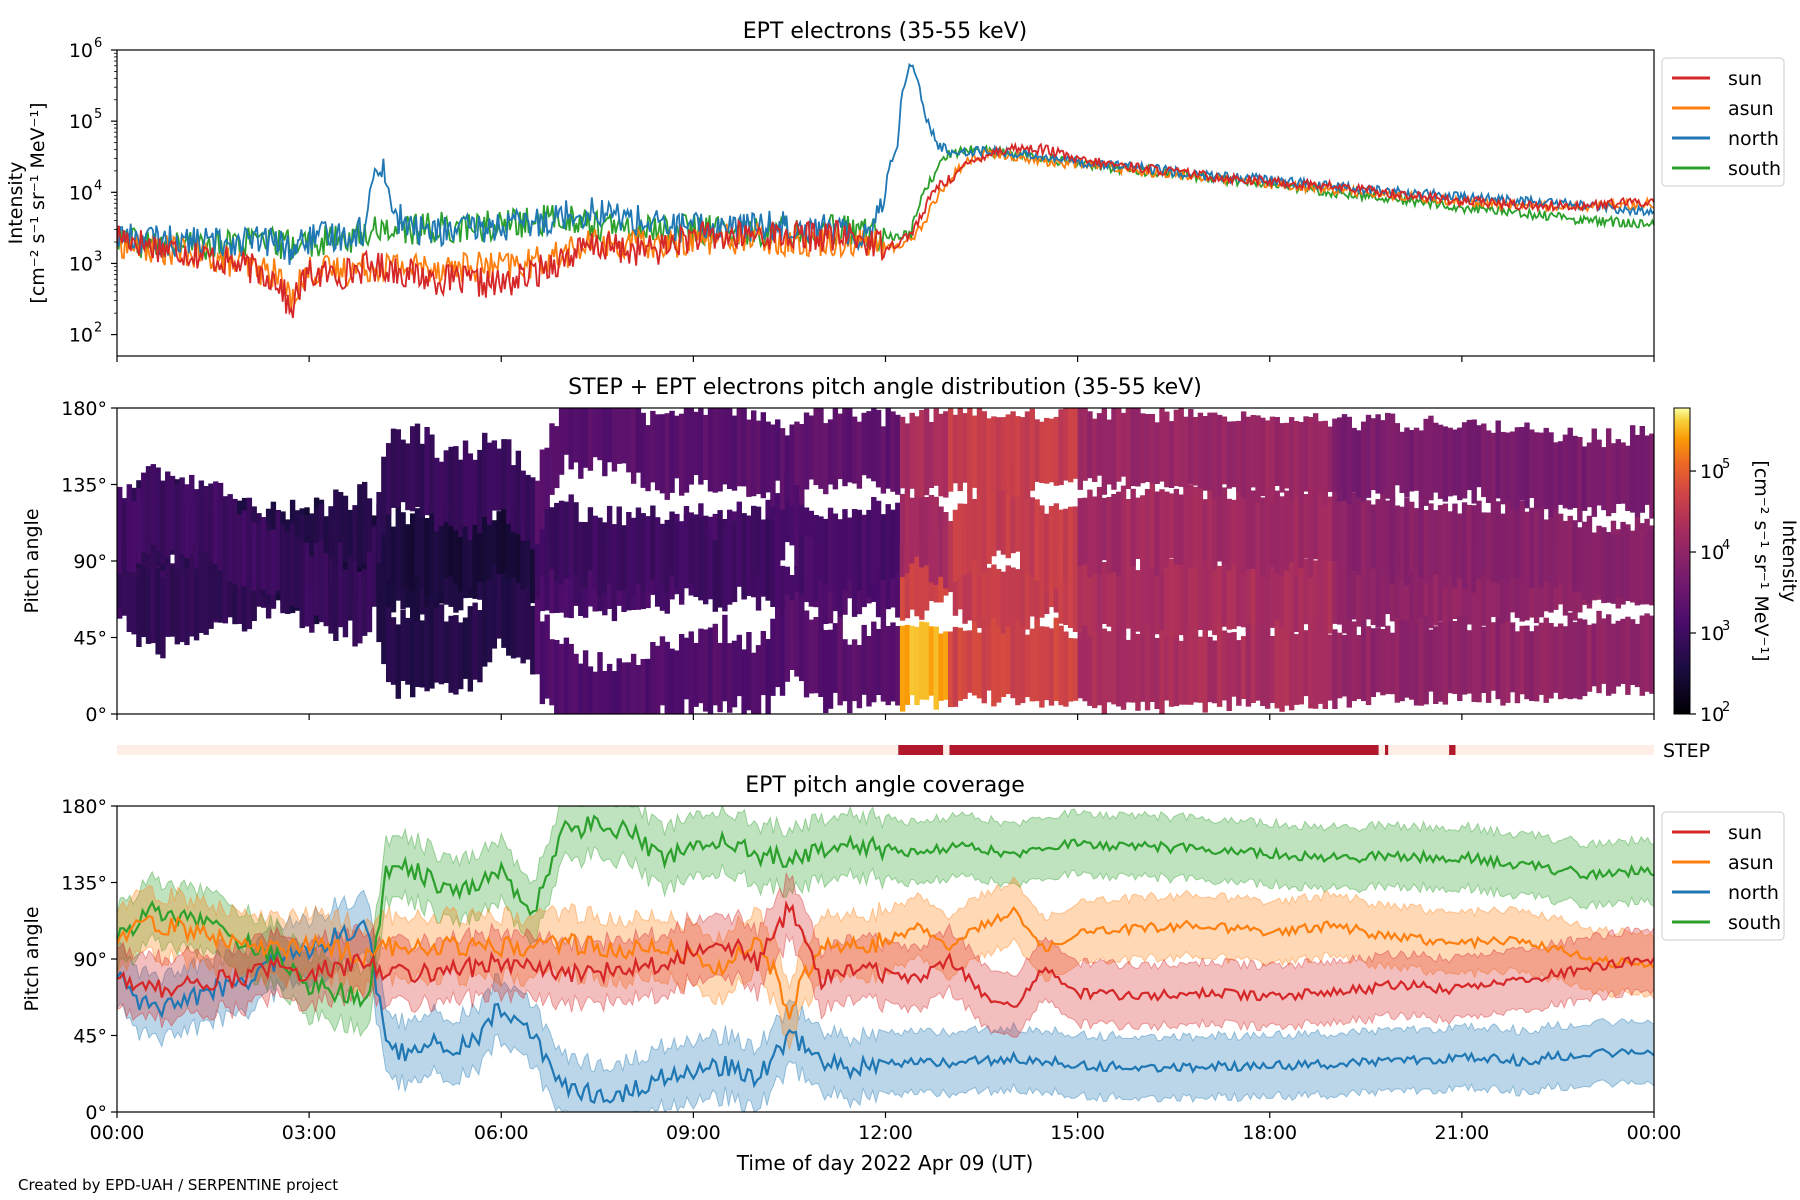  What do you see at coordinates (693, 1133) in the screenshot?
I see `x-tick-label: 09:00` at bounding box center [693, 1133].